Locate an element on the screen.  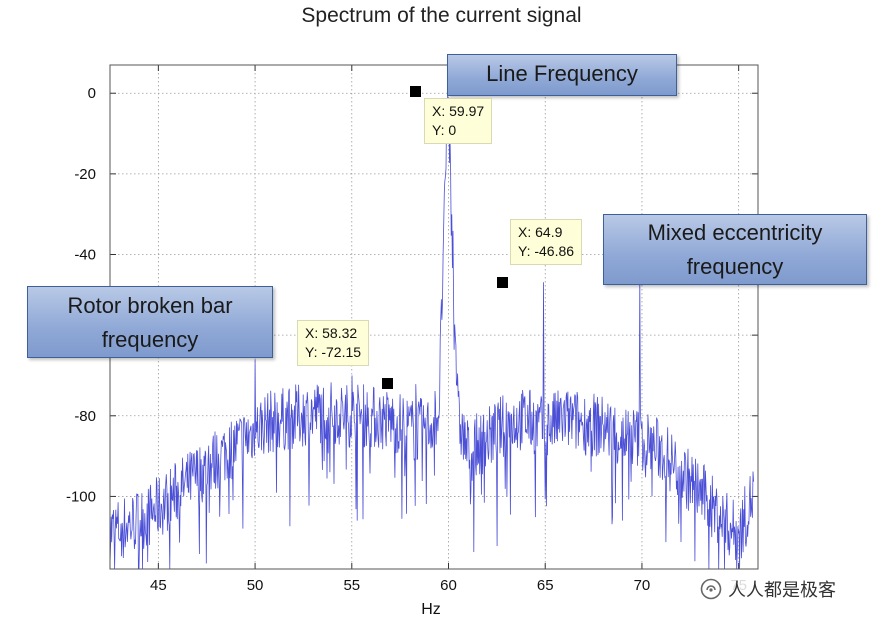
y-tick-label: -80 is located at coordinates (85, 416).